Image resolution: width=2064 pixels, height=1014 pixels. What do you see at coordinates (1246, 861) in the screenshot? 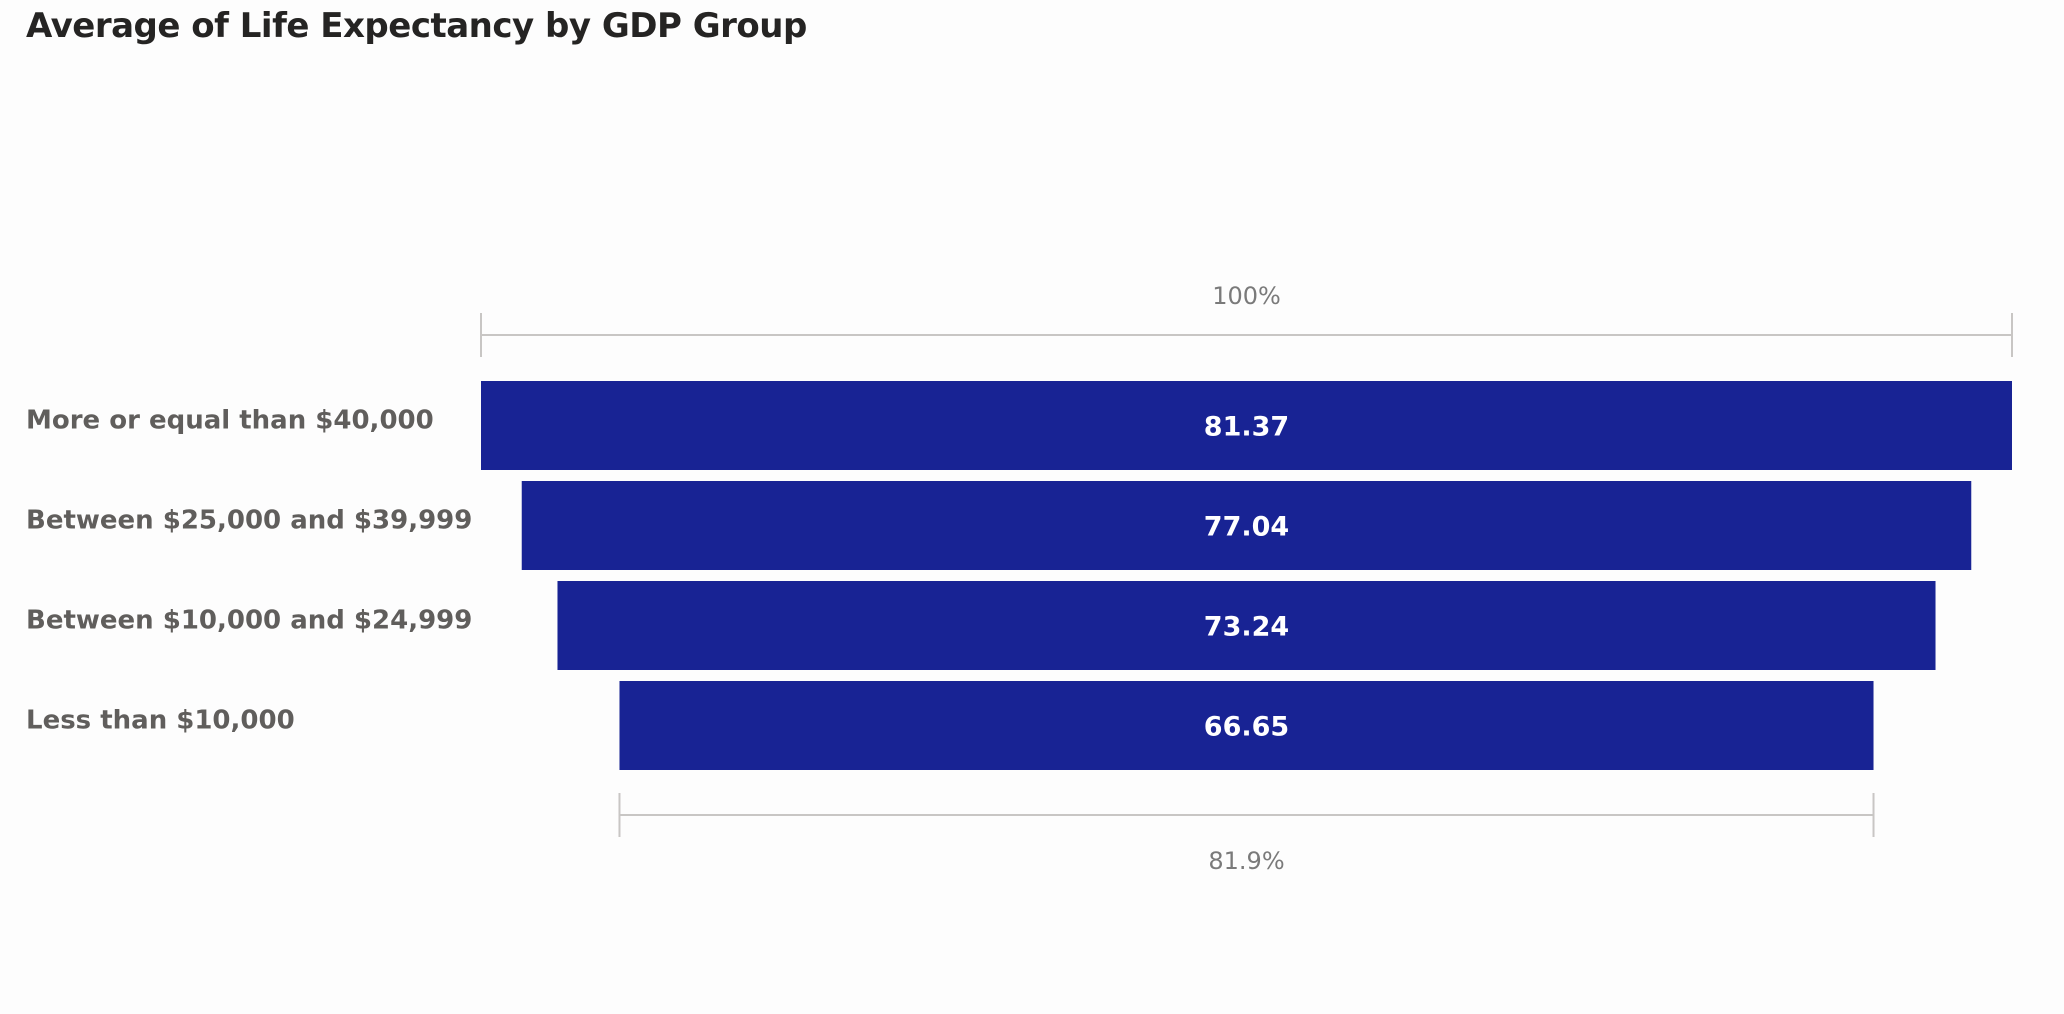
I see `bottom-percent-label: 81.9%` at bounding box center [1246, 861].